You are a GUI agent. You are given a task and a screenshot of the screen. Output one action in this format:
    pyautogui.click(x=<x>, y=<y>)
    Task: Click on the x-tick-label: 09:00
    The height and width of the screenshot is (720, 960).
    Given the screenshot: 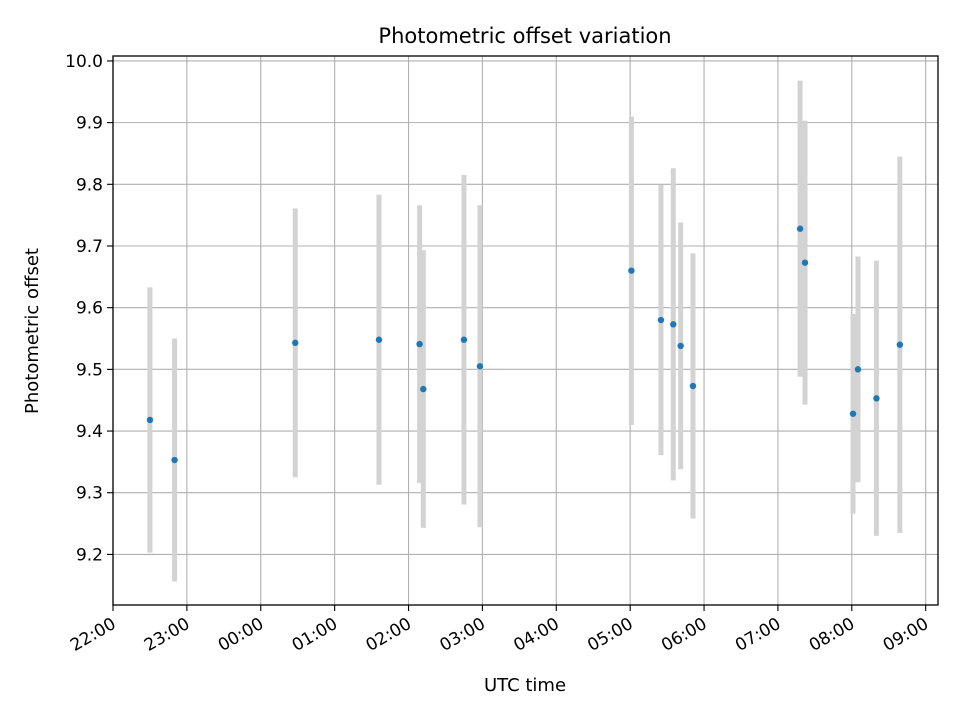 What is the action you would take?
    pyautogui.click(x=906, y=635)
    